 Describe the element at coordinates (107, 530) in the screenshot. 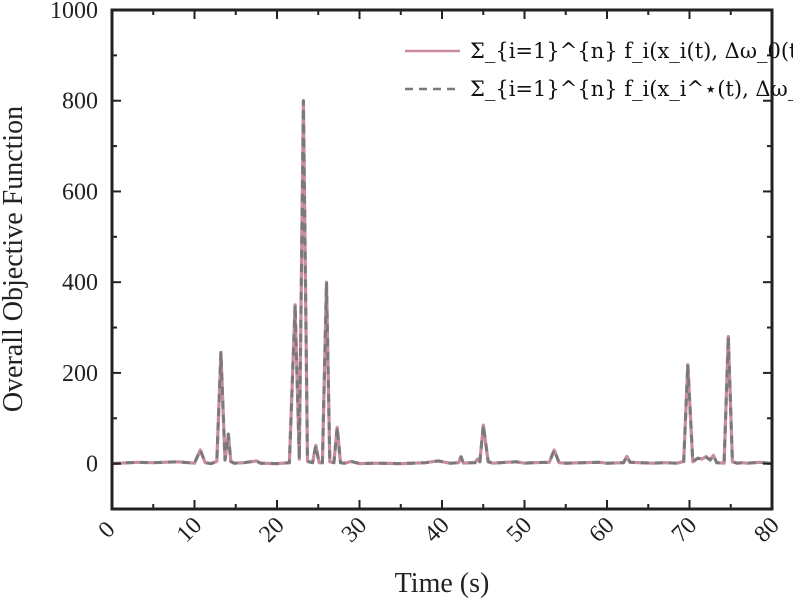

I see `x-tick-label: 0` at that location.